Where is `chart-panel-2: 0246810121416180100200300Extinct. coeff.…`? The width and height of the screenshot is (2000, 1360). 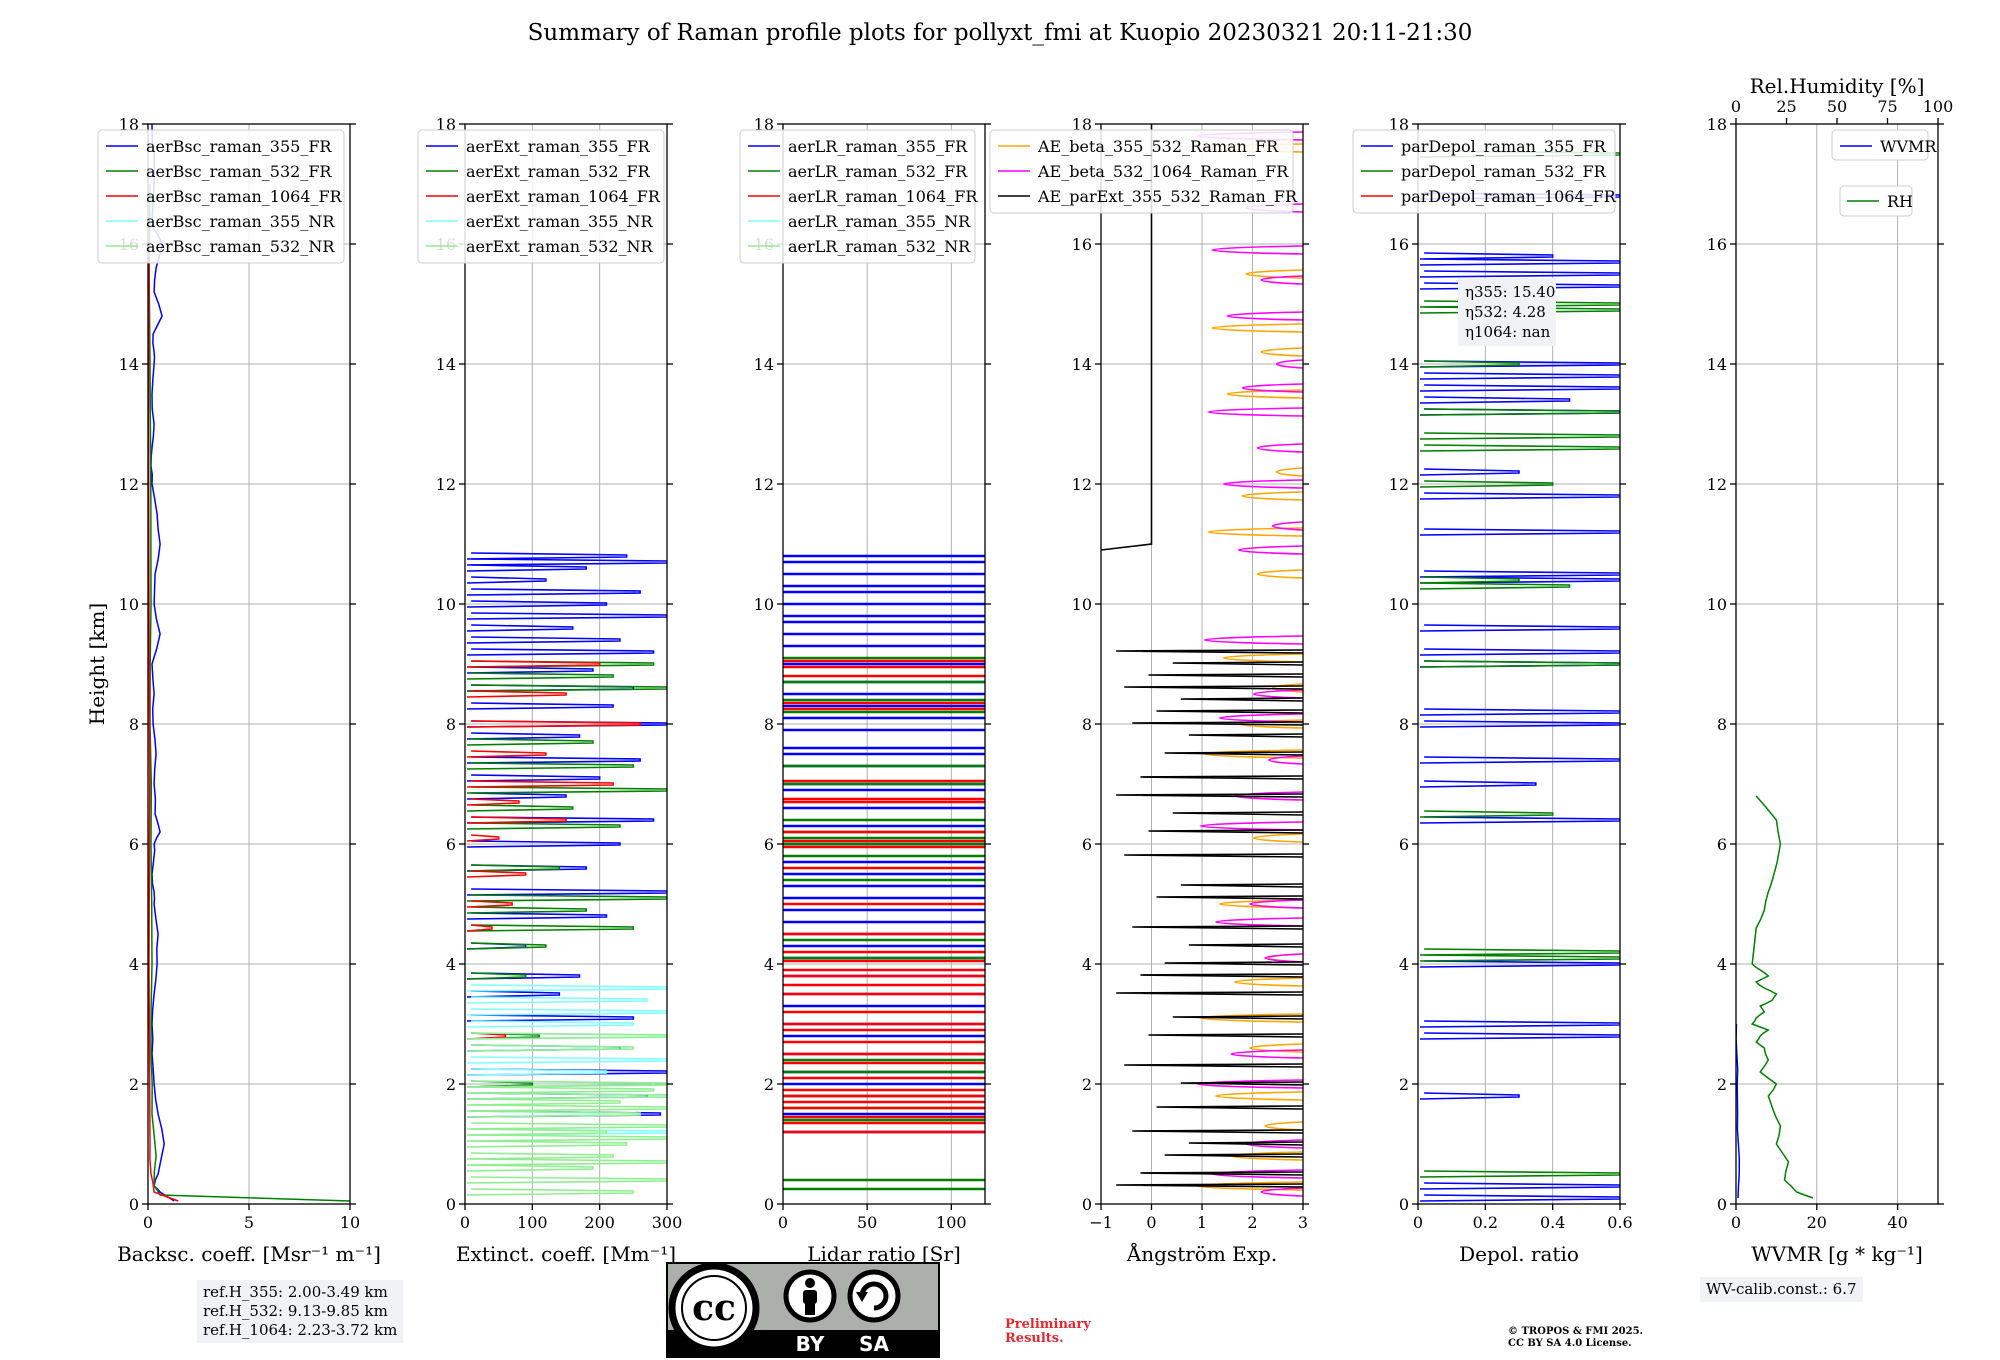 chart-panel-2: 0246810121416180100200300Extinct. coeff.… is located at coordinates (549, 690).